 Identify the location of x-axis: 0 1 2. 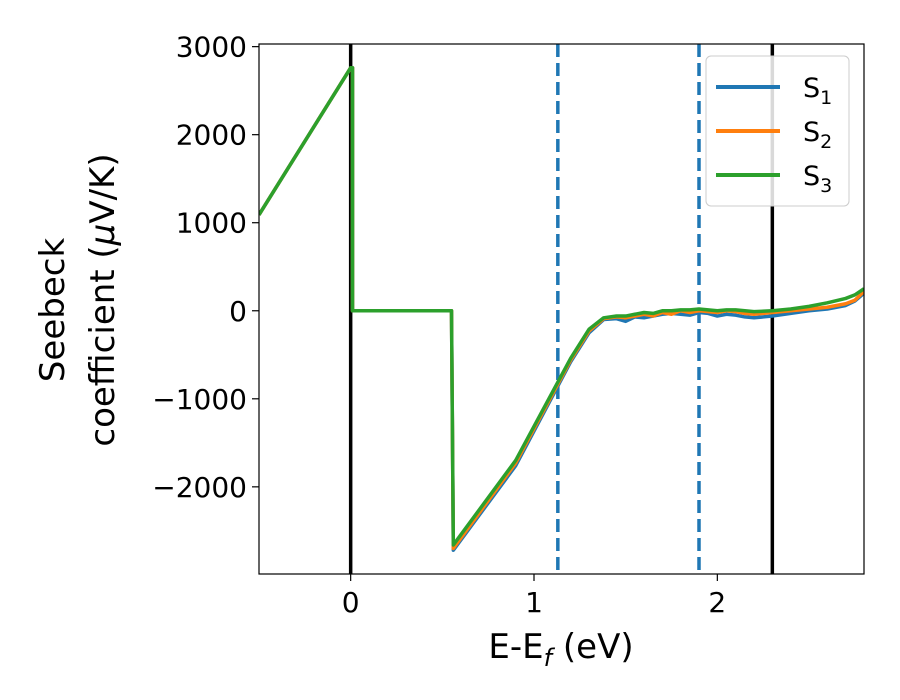
(534, 596).